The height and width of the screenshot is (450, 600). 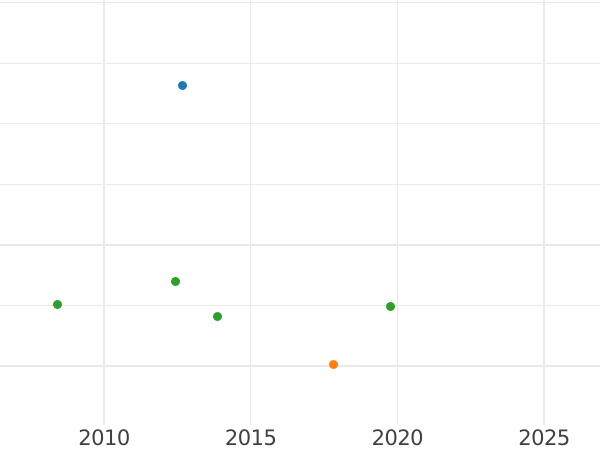 What do you see at coordinates (333, 364) in the screenshot?
I see `data-point-orange` at bounding box center [333, 364].